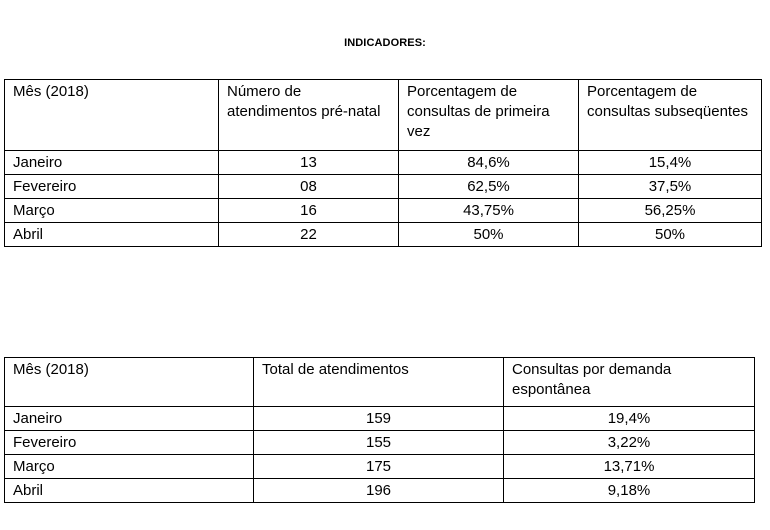  I want to click on header-prenatal-count: Número de atendimentos pré-natal, so click(308, 115).